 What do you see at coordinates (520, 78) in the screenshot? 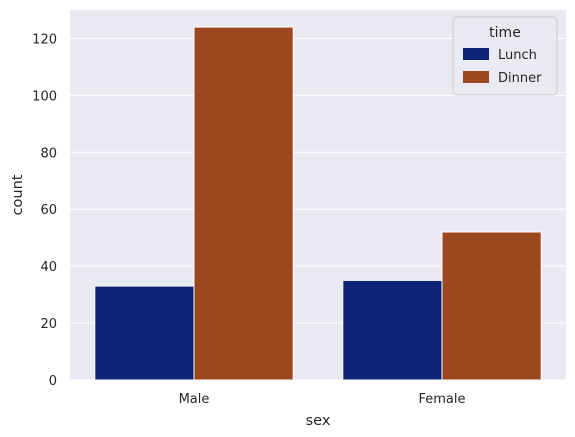
I see `legend-label-dinner: Dinner` at bounding box center [520, 78].